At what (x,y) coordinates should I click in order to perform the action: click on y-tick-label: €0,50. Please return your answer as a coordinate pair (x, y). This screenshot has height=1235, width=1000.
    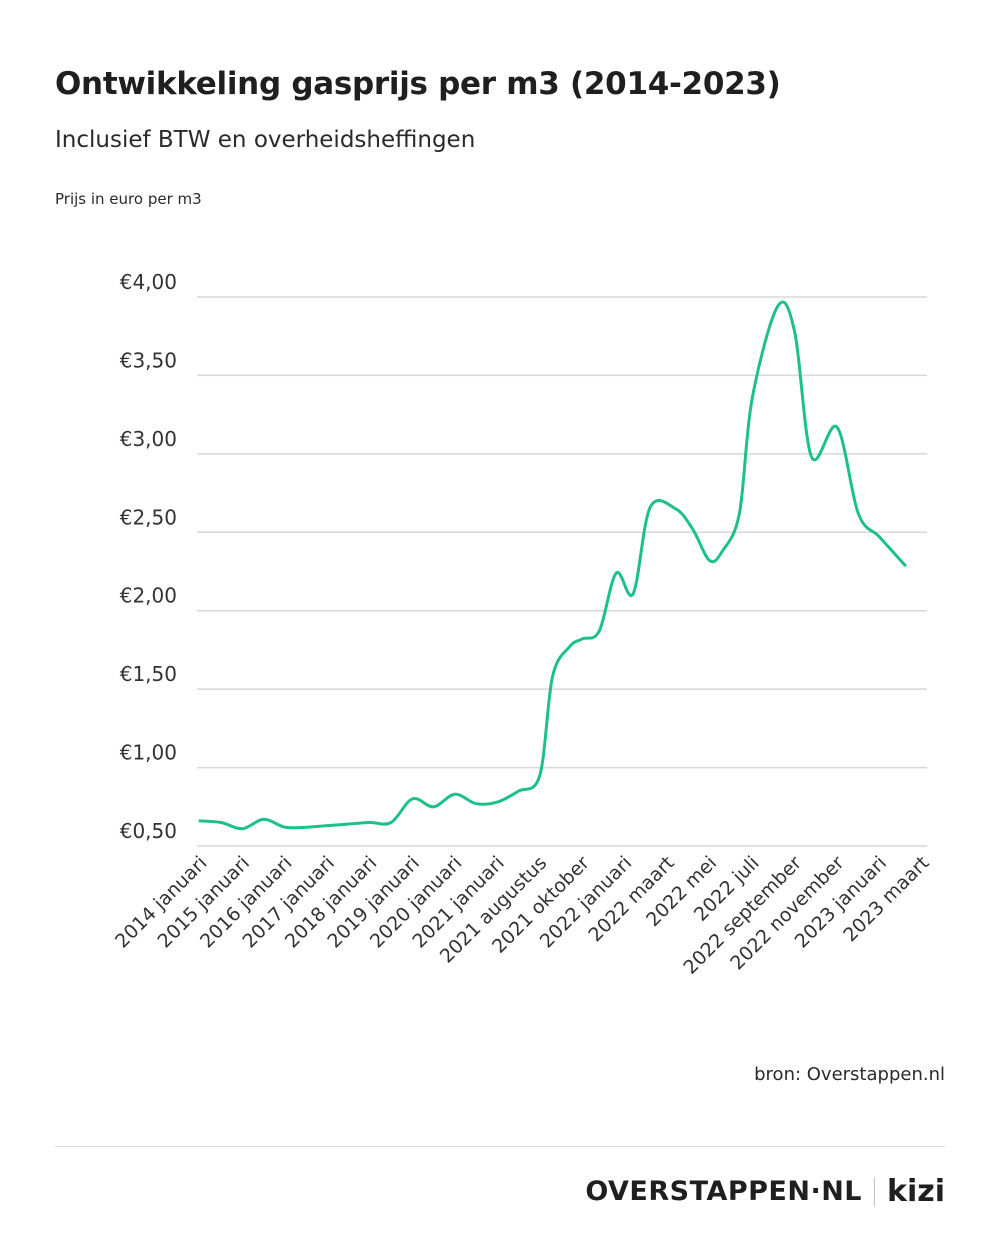
    Looking at the image, I should click on (148, 831).